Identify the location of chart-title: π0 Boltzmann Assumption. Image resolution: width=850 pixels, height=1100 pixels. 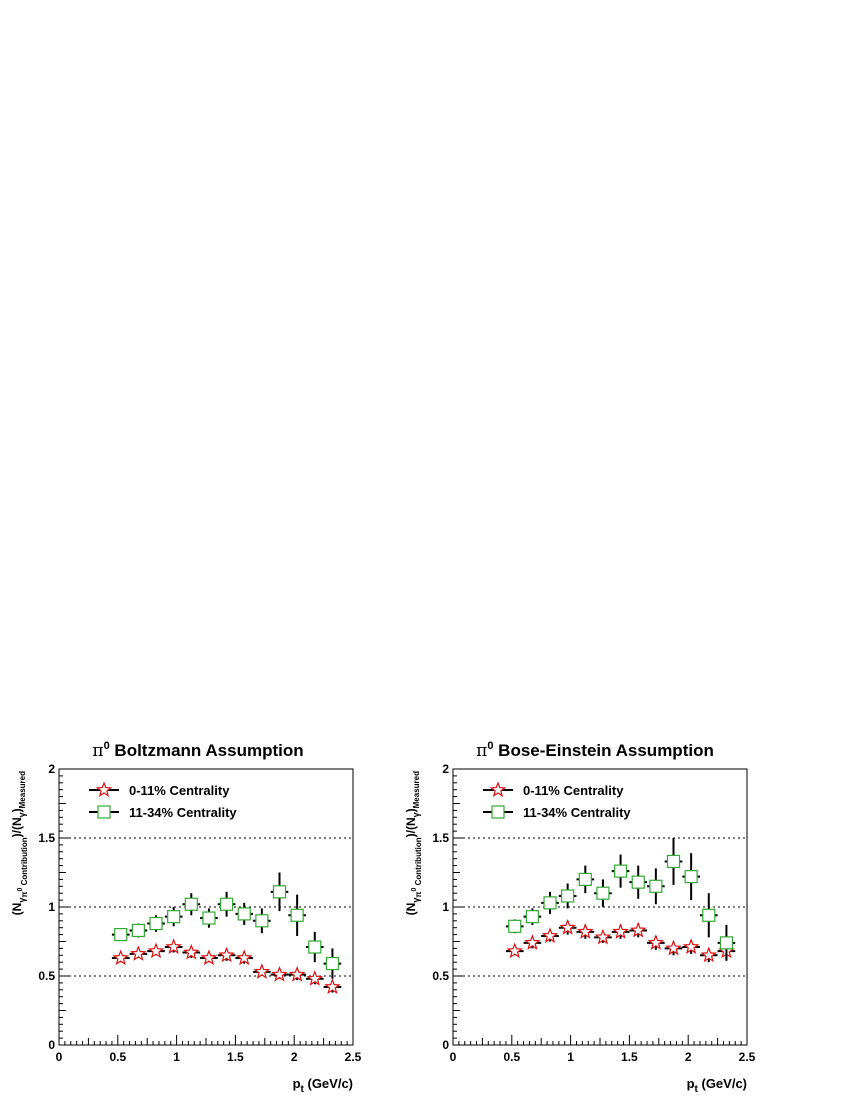
(197, 750).